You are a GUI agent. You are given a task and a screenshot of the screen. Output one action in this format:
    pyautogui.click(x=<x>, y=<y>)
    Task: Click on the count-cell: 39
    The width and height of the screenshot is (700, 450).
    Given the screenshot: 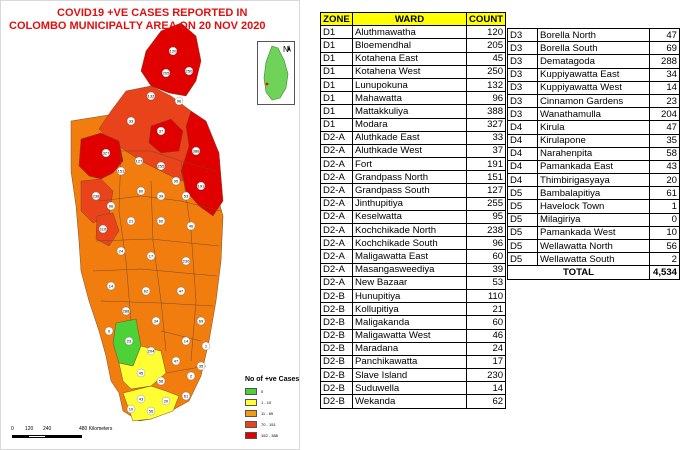 What is the action you would take?
    pyautogui.click(x=486, y=269)
    